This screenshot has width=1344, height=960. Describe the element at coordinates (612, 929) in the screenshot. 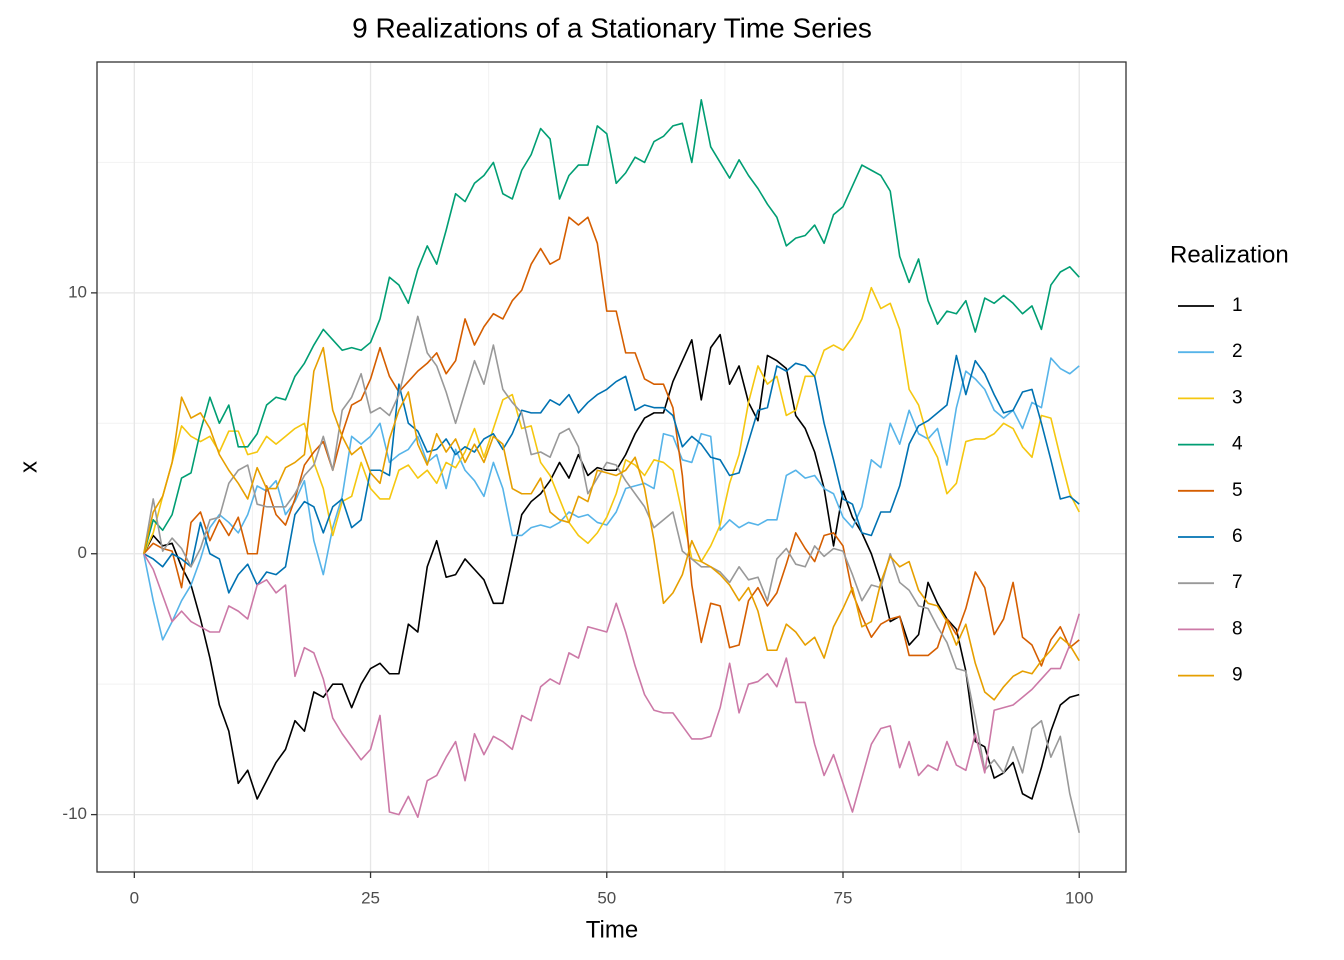

I see `x-axis-label: Time` at that location.